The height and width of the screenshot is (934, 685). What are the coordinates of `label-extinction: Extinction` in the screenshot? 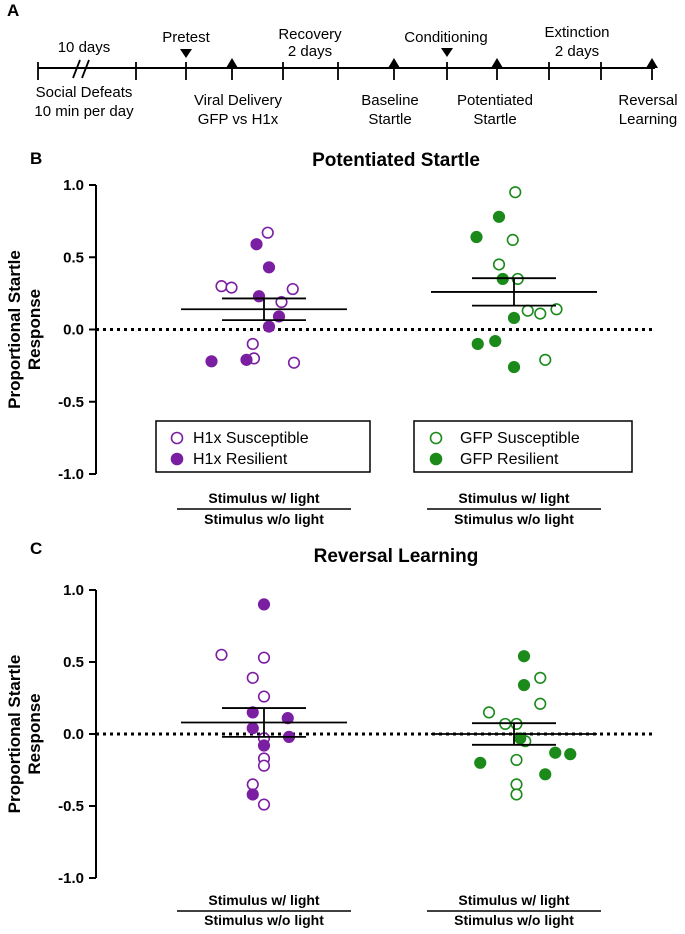 It's located at (576, 32).